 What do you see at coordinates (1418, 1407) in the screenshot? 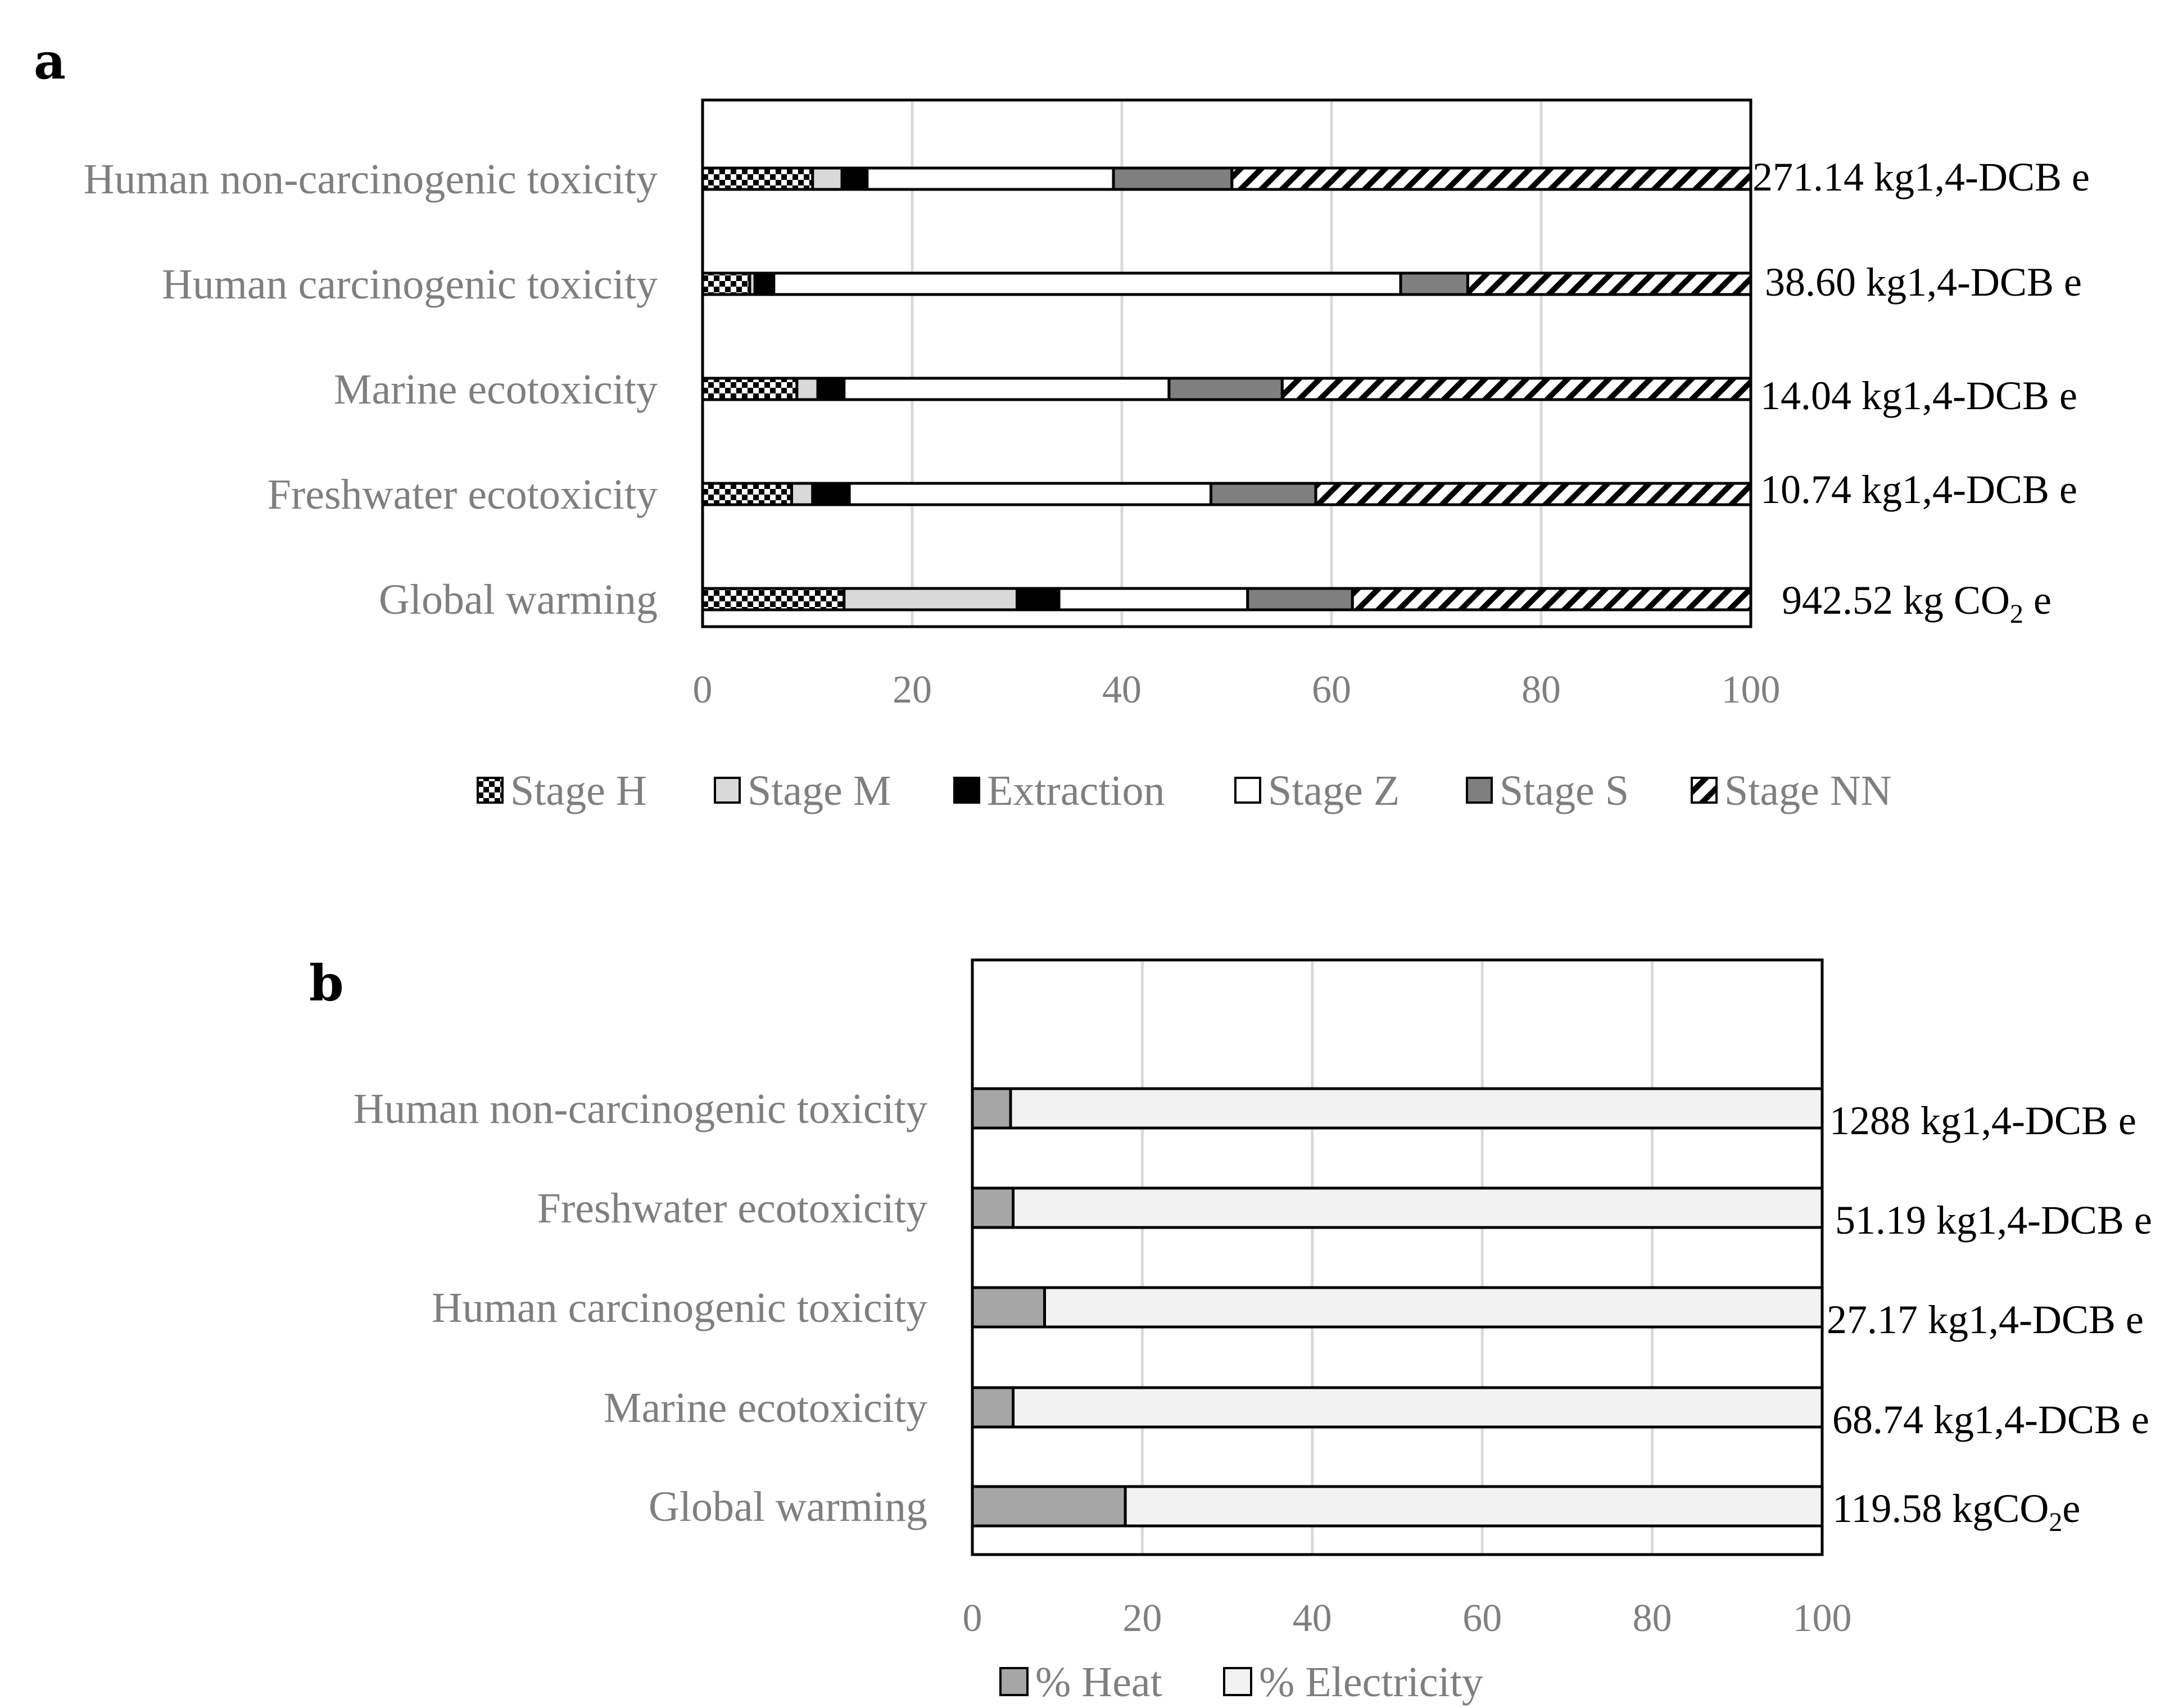
I see `bar-electricity-marine-ecotoxicity` at bounding box center [1418, 1407].